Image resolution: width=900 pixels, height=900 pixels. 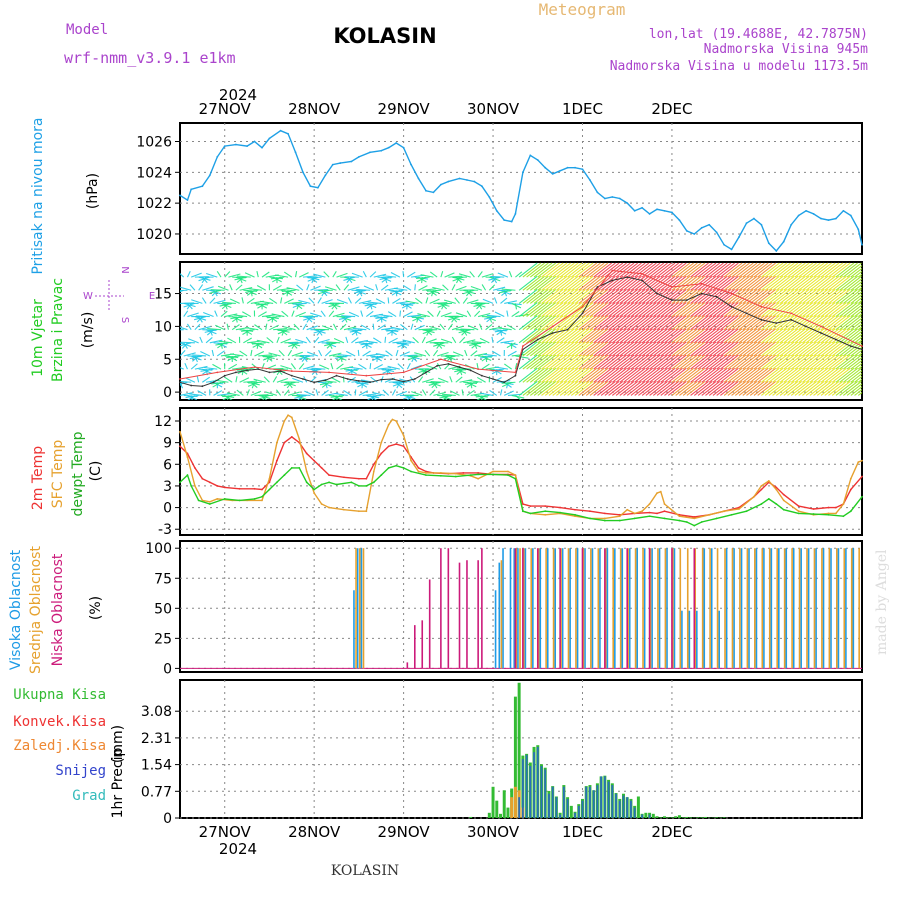 I want to click on model-name: wrf-nmm_v3.9.1 e1km, so click(x=150, y=58).